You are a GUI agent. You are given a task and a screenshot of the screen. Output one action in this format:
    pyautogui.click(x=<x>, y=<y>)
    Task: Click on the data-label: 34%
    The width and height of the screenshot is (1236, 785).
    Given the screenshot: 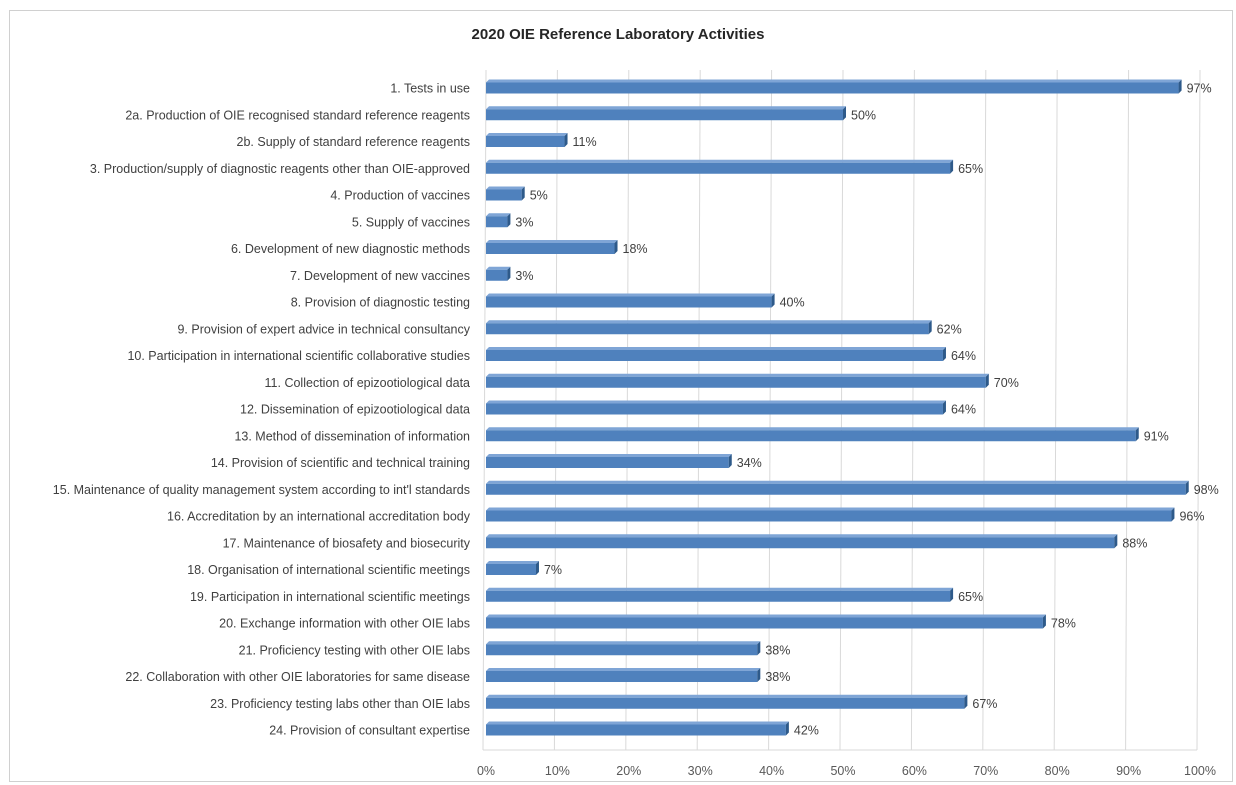 What is the action you would take?
    pyautogui.click(x=749, y=463)
    